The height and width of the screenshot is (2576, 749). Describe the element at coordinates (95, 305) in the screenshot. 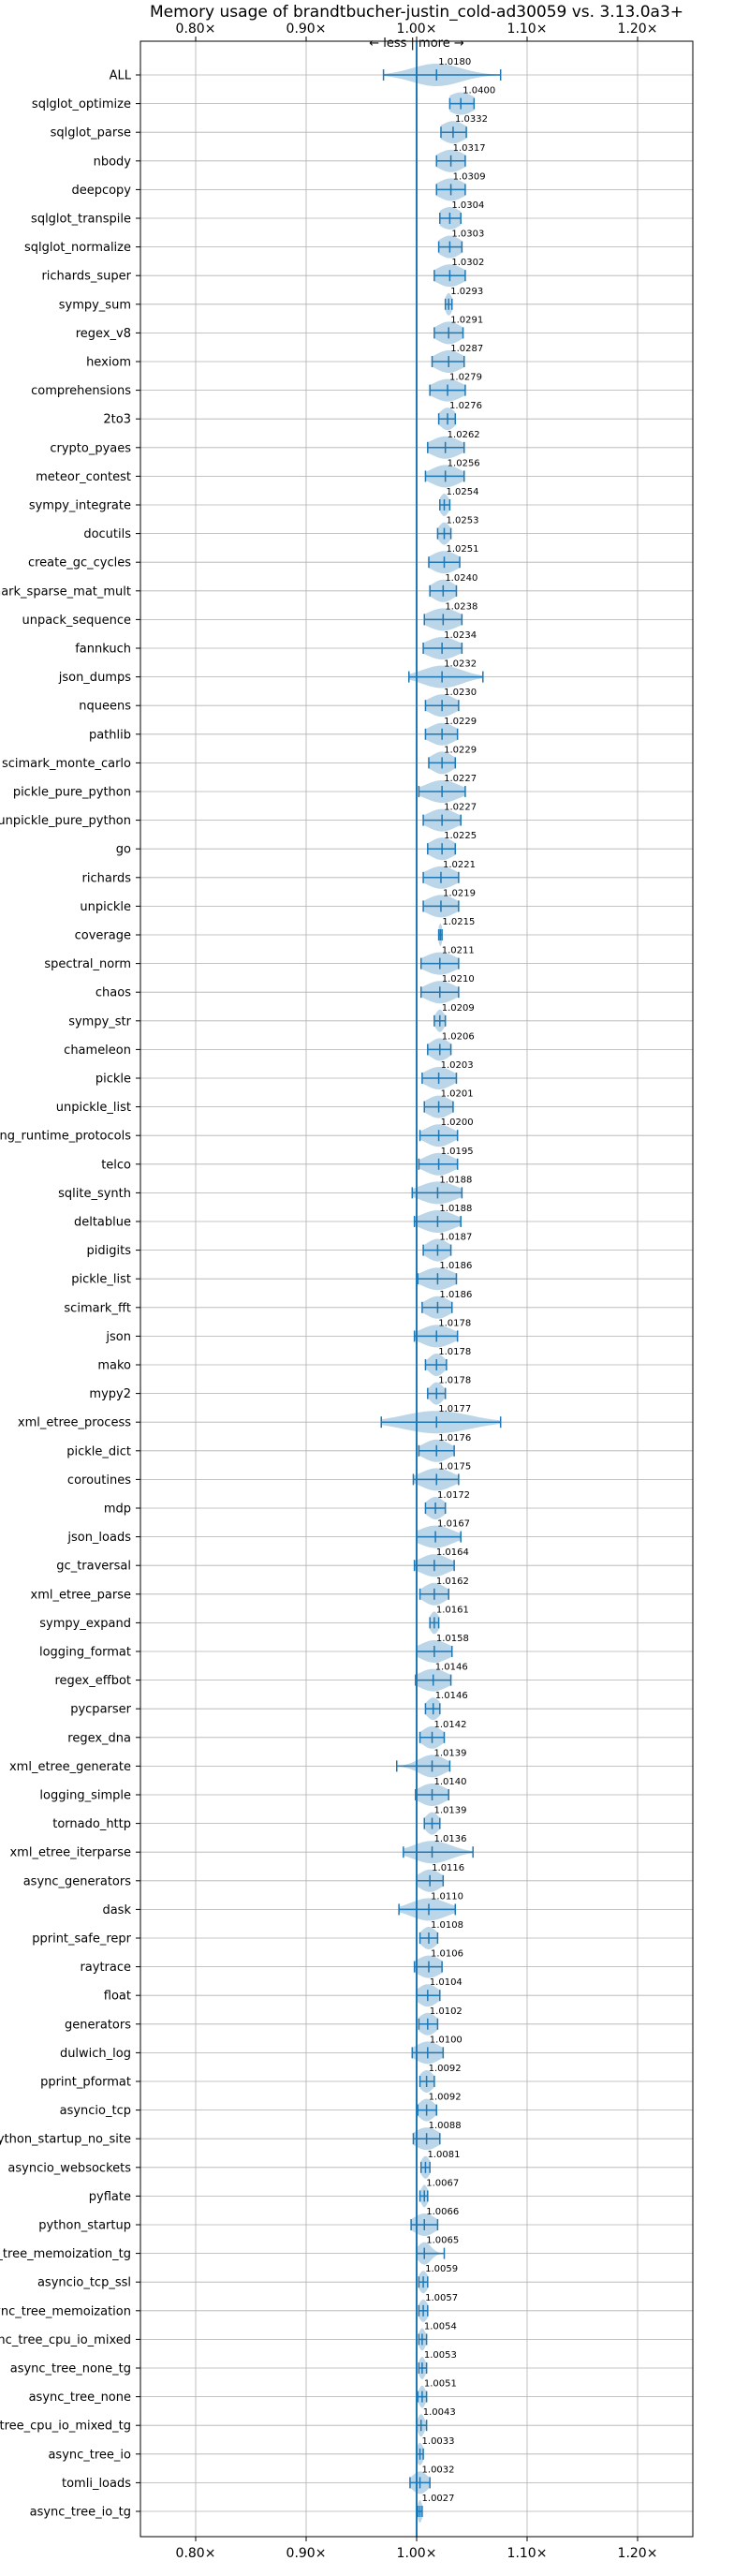

I see `benchmark-label: sympy_sum` at that location.